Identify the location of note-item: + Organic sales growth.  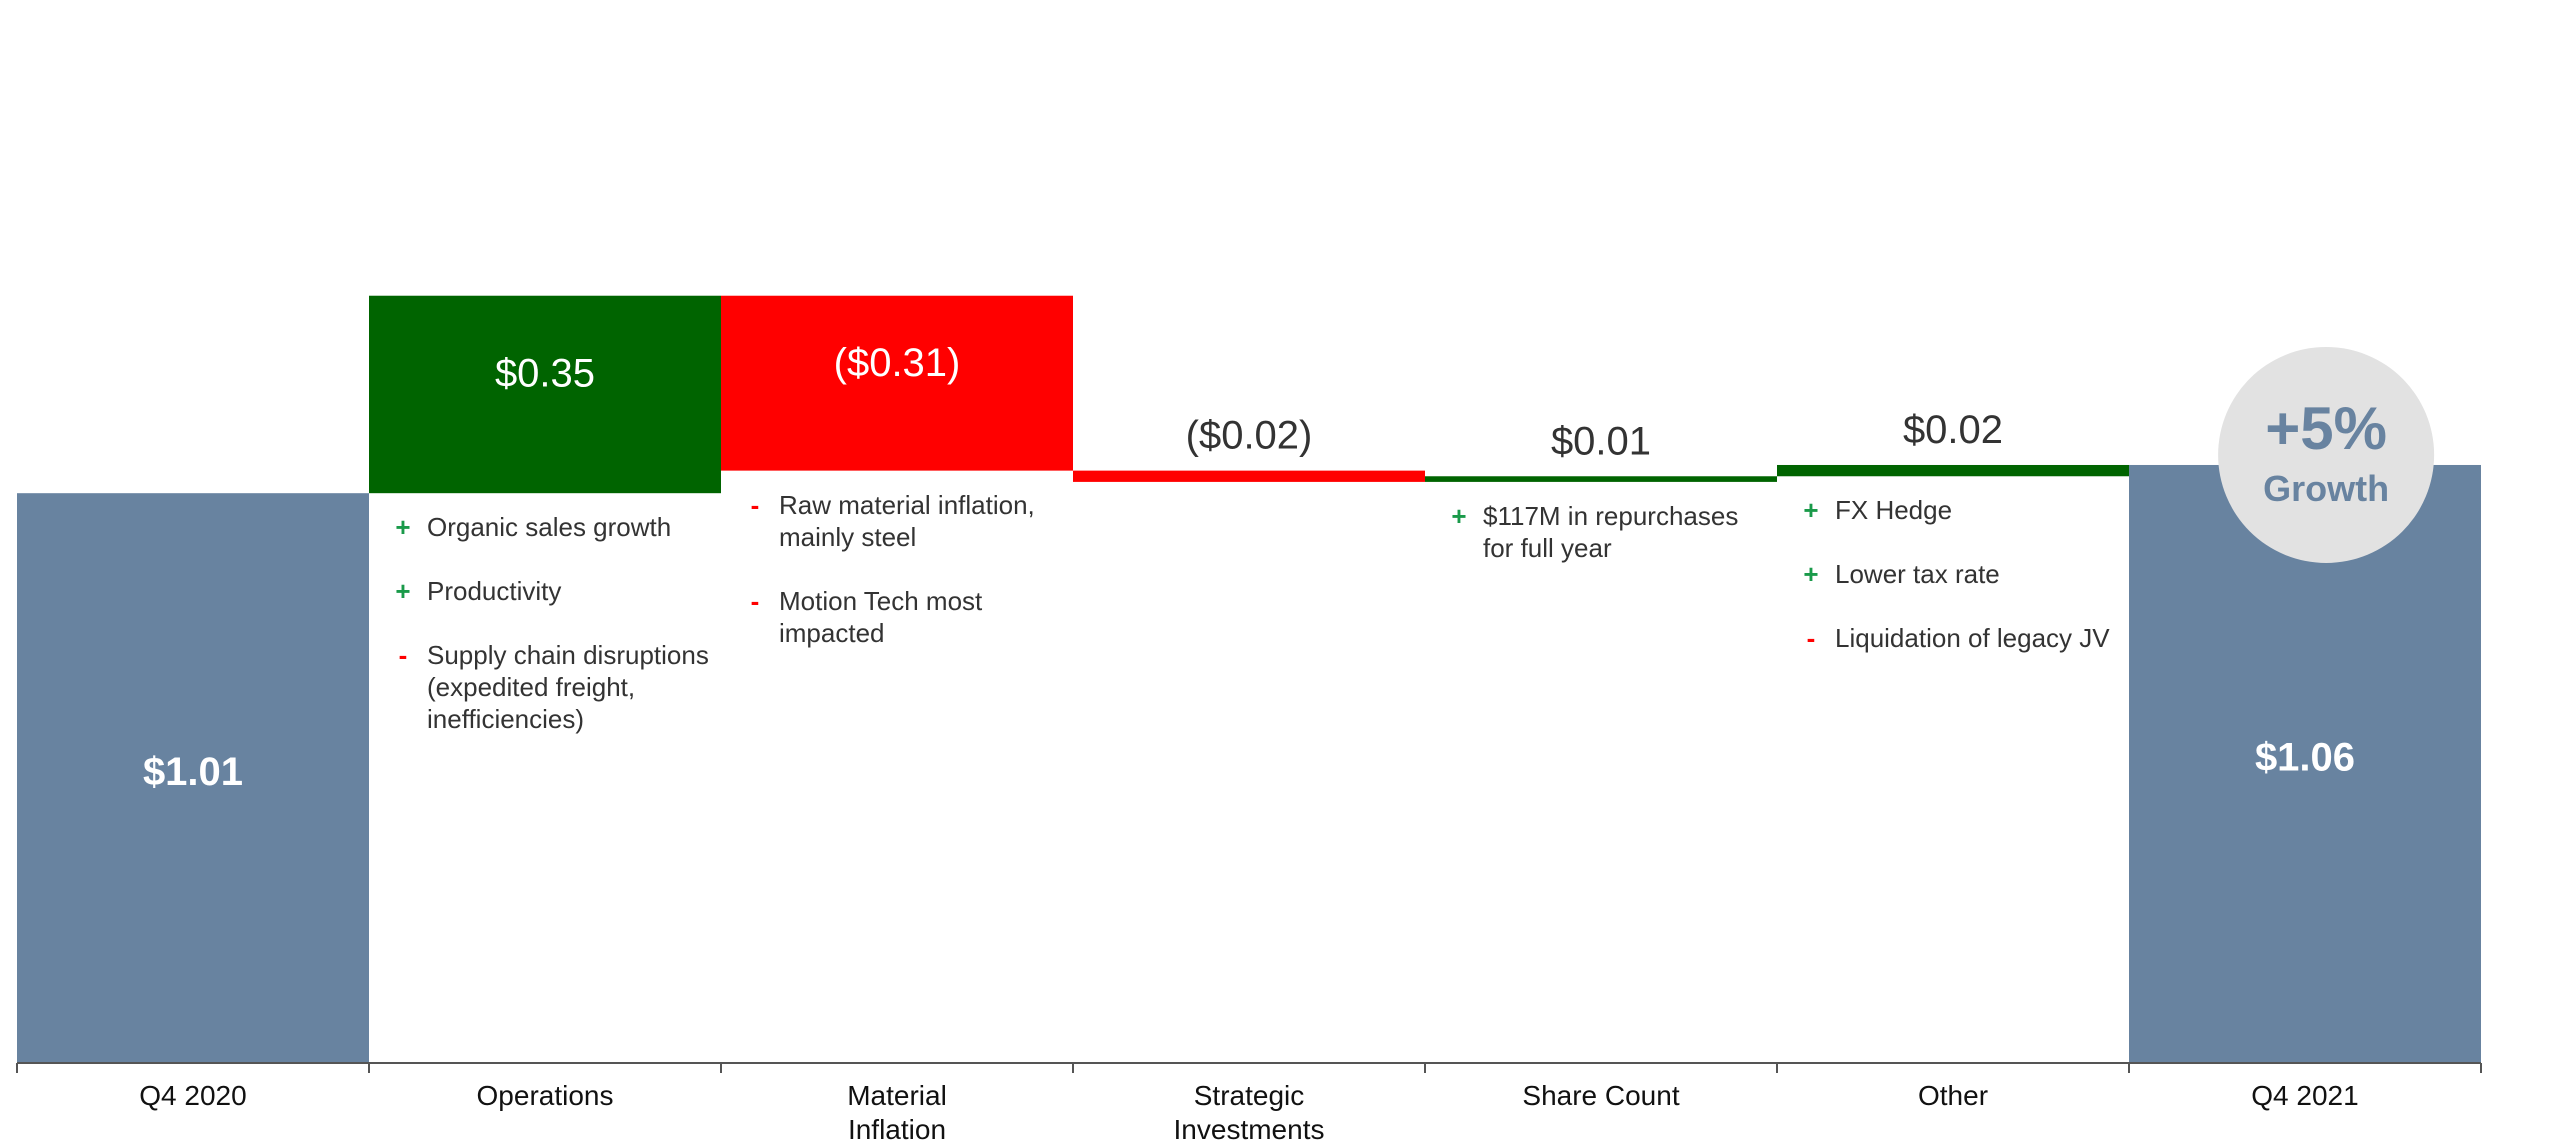
(552, 527).